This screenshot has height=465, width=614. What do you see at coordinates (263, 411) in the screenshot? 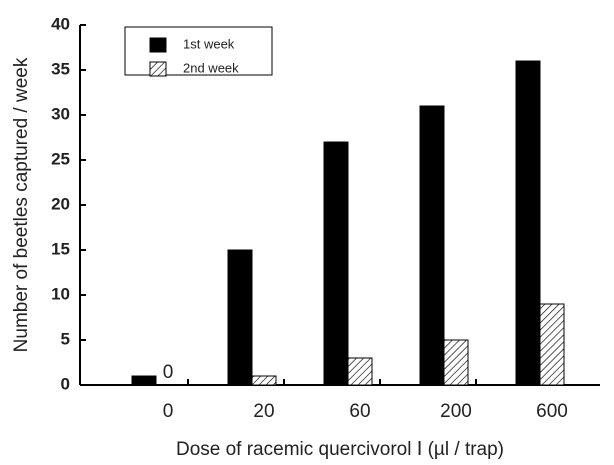
I see `x-tick-label: 20` at bounding box center [263, 411].